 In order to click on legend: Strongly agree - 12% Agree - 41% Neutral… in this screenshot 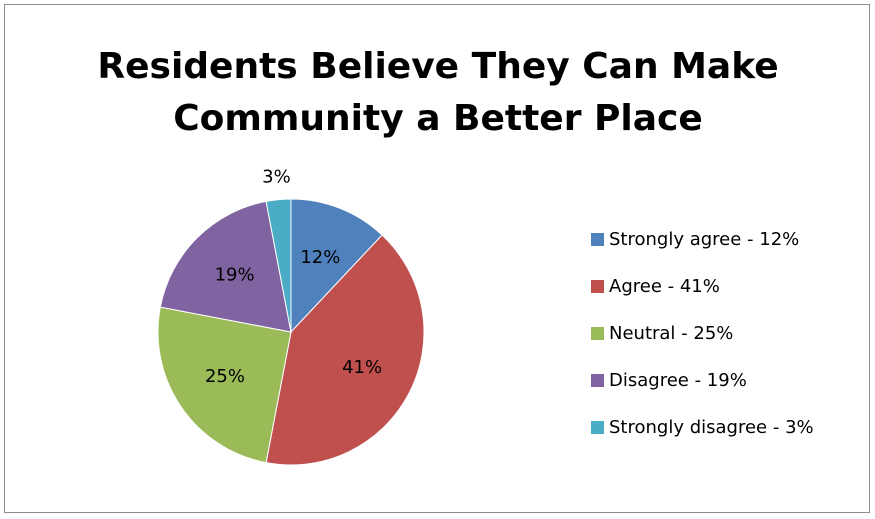, I will do `click(702, 344)`.